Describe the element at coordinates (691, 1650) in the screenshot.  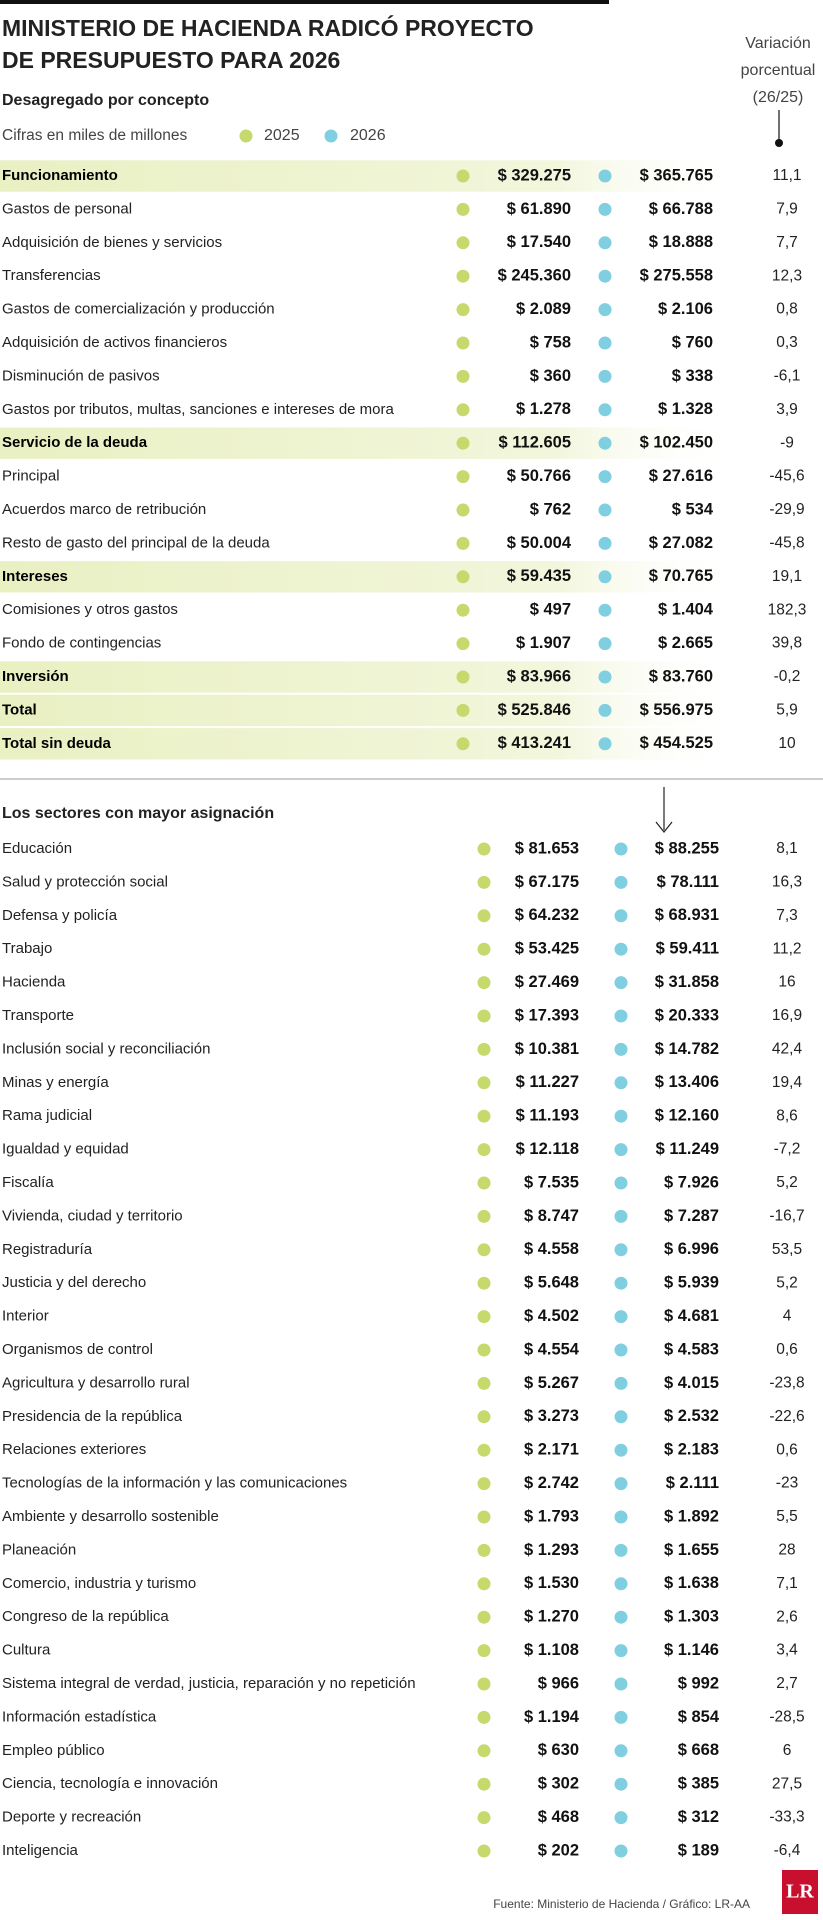
I see `value-2026: $ 1.146` at that location.